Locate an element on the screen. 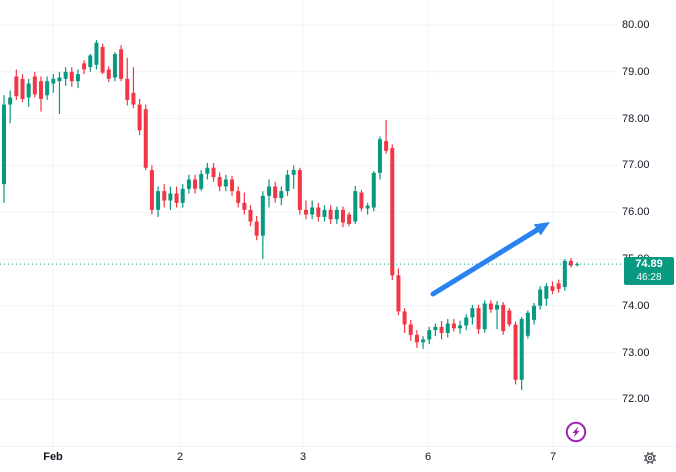  last-price-label: 74.89 46:28 is located at coordinates (649, 271).